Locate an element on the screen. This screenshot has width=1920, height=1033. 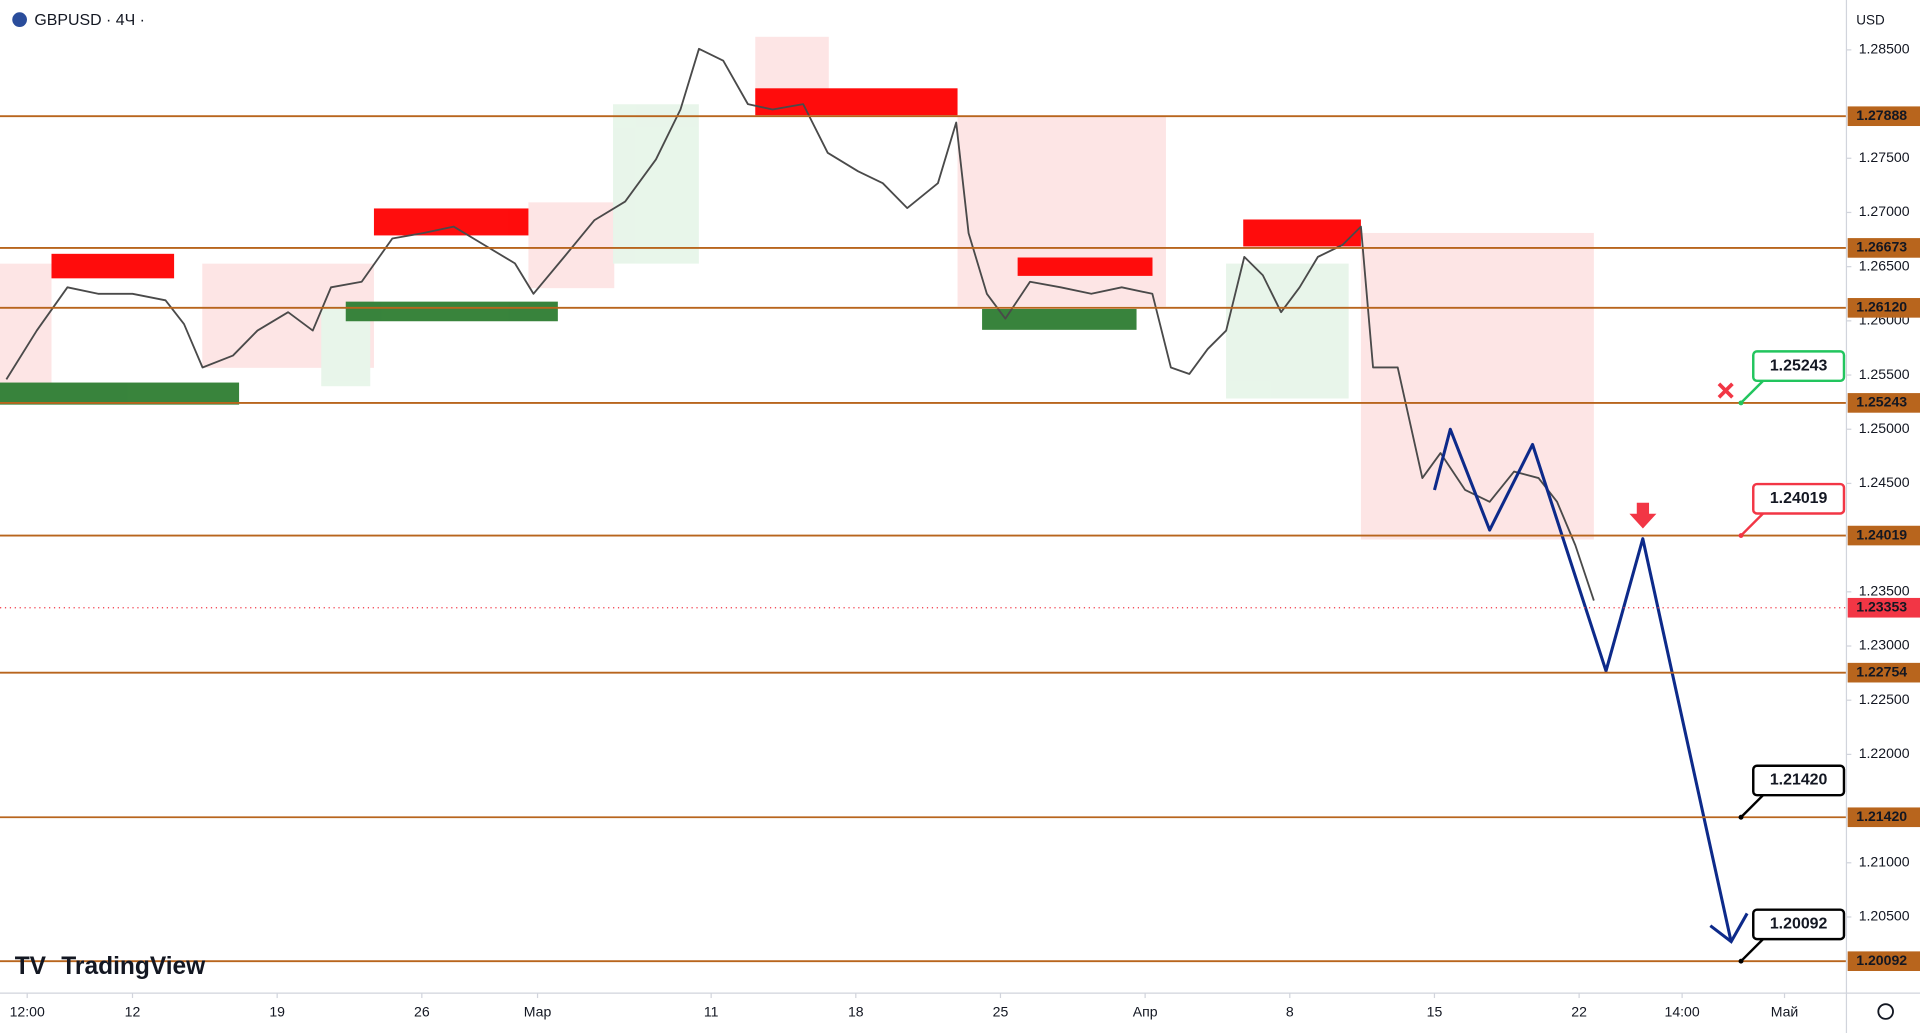
y-tick-label: 1.27500 is located at coordinates (1884, 157).